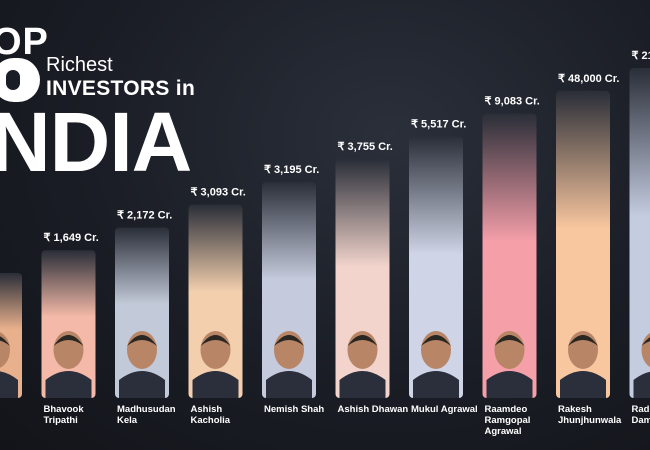  I want to click on value-label-1: ₹ 1,649 Cr., so click(71, 238).